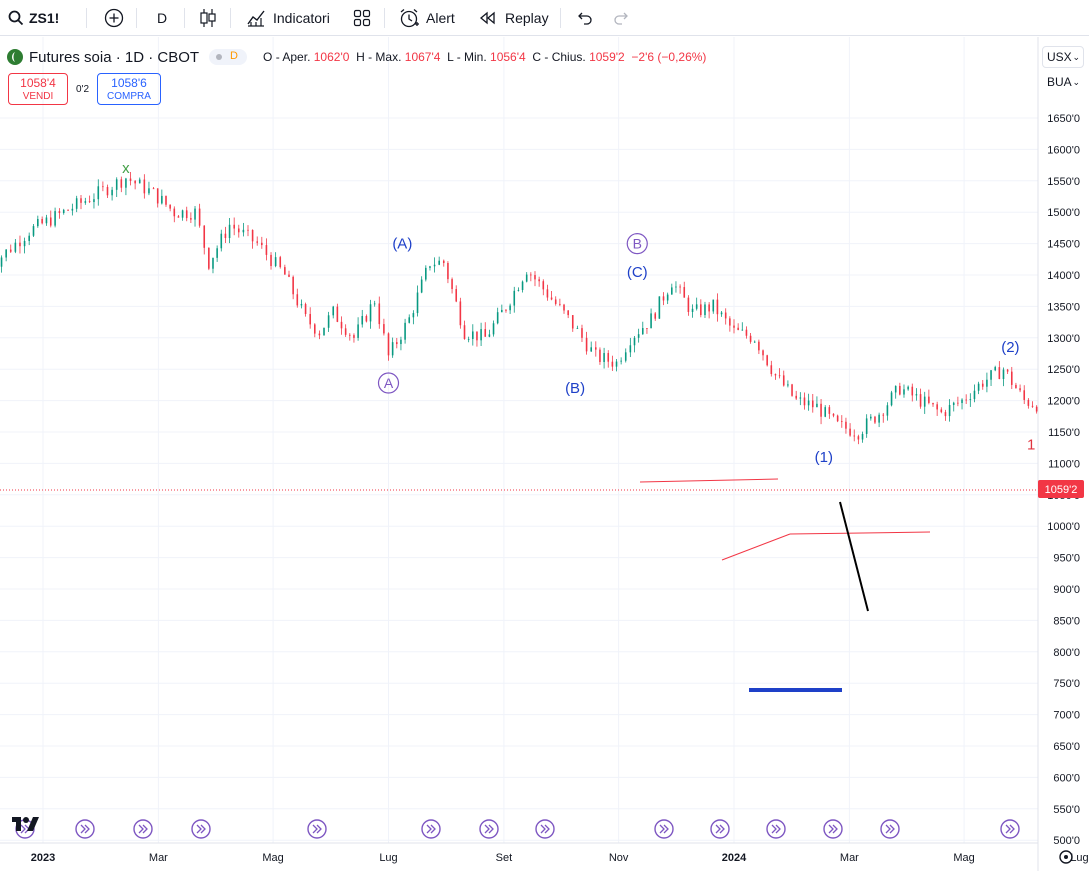 This screenshot has height=871, width=1089. I want to click on gear-icon, so click(1066, 857).